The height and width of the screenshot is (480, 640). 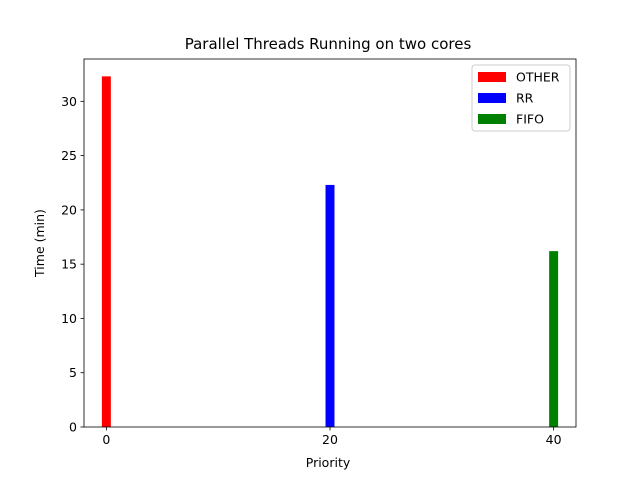 I want to click on y-tick-label: 25, so click(x=69, y=155).